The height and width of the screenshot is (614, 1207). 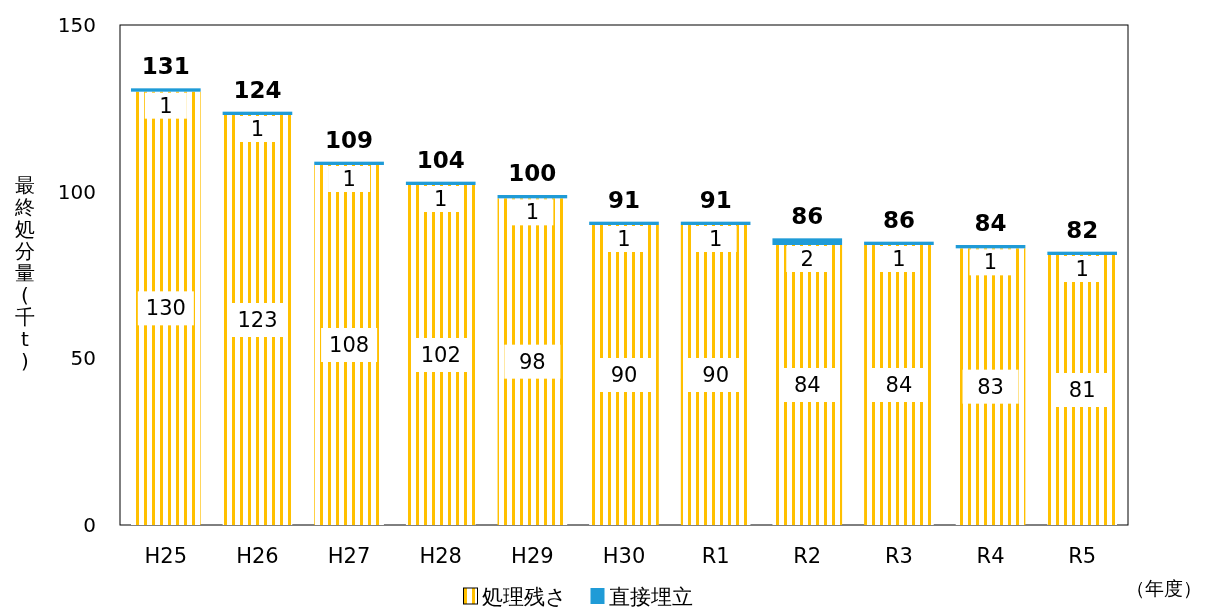 What do you see at coordinates (1082, 556) in the screenshot?
I see `x-tick-label: R5` at bounding box center [1082, 556].